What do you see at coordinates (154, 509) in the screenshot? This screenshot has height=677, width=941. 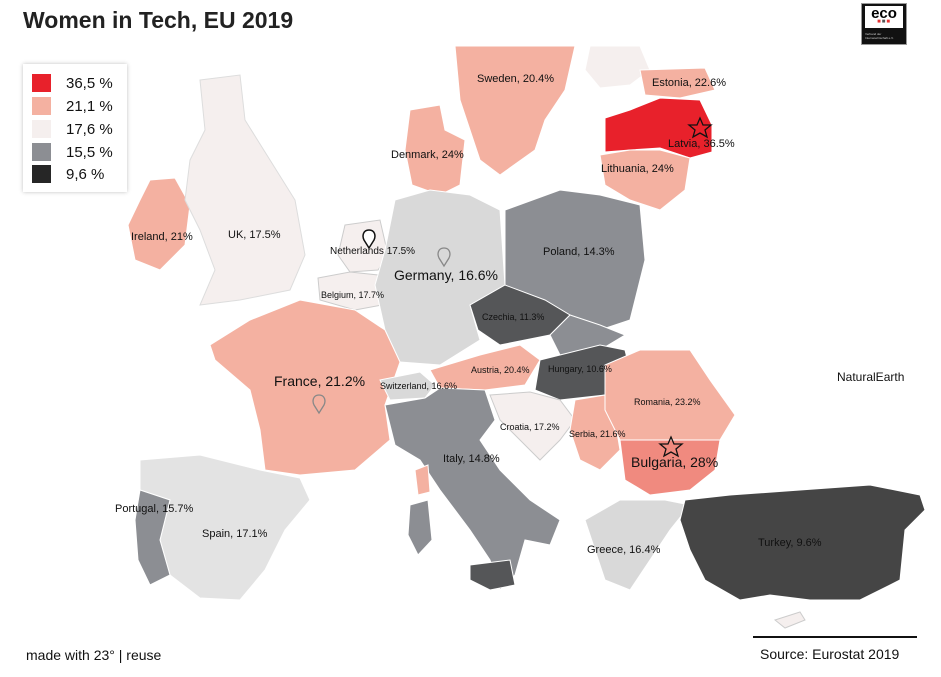 I see `label-portugal: Portugal, 15.7%` at bounding box center [154, 509].